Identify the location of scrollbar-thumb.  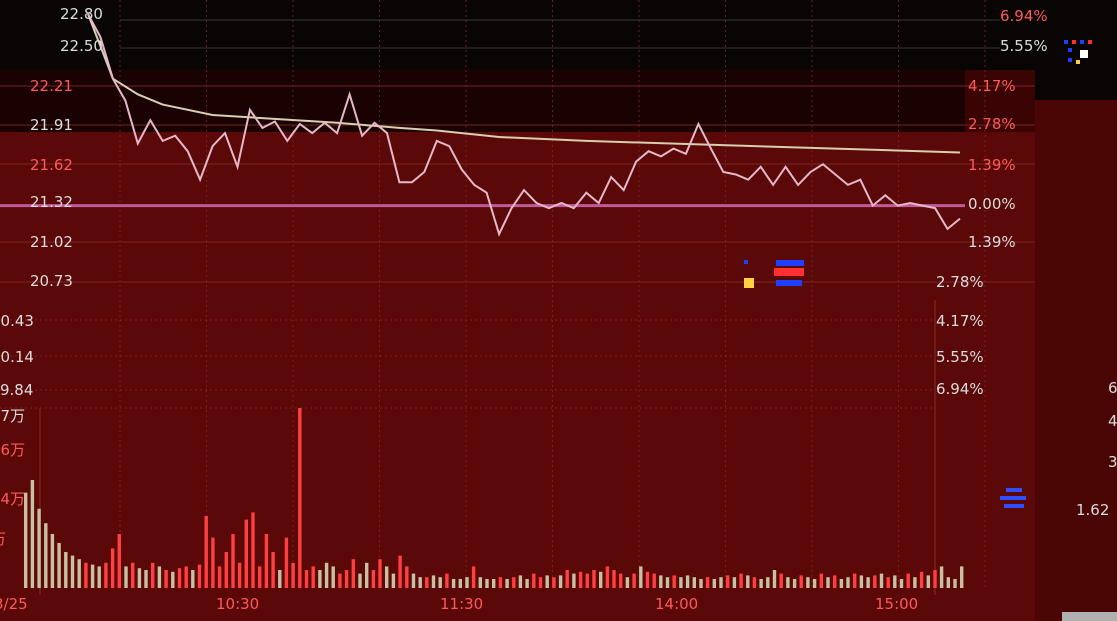
(1089, 616).